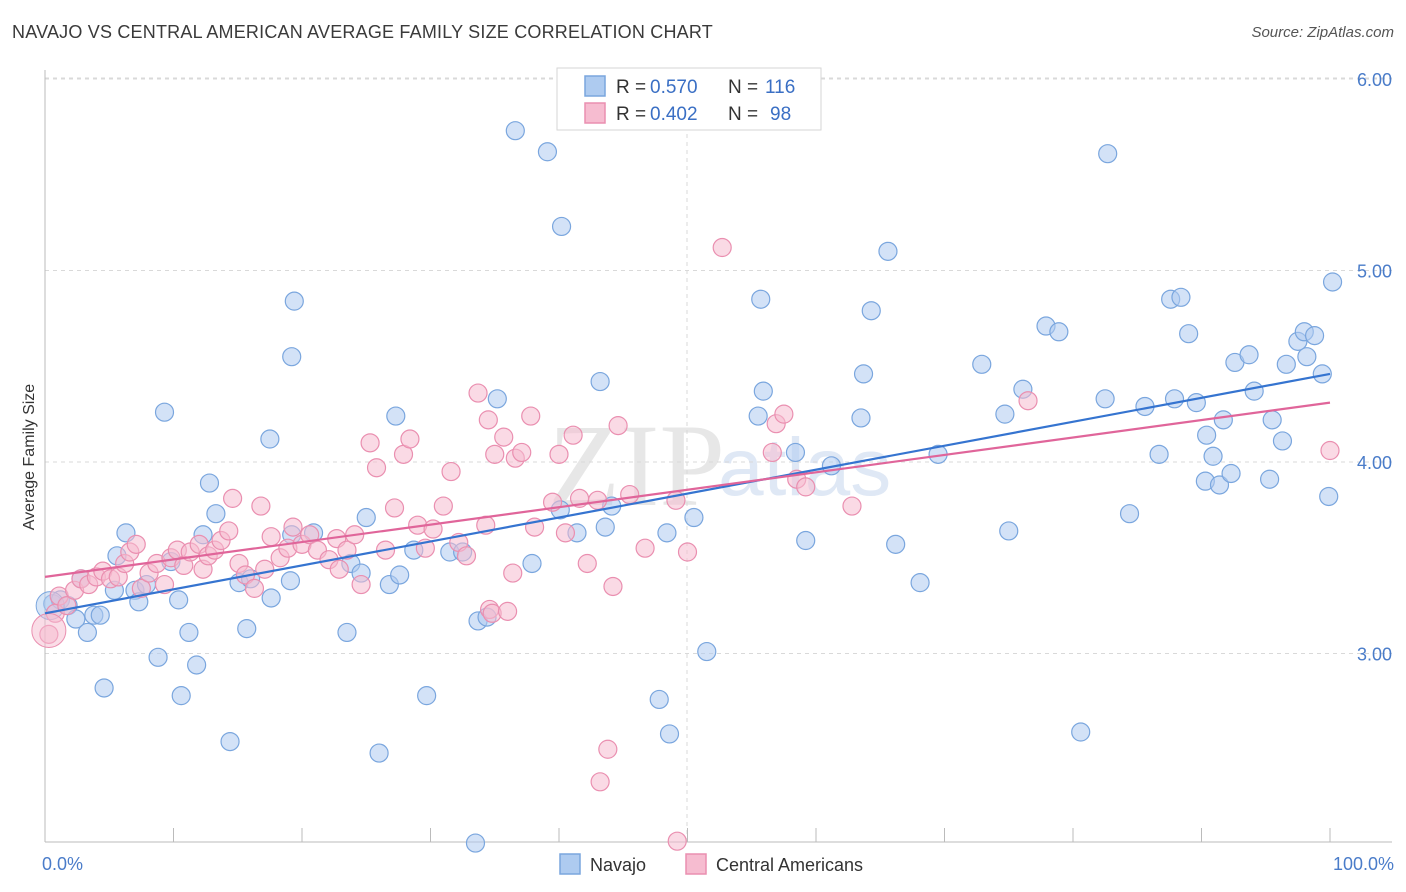  Describe the element at coordinates (570, 864) in the screenshot. I see `bottom-legend-swatch-navajo` at that location.